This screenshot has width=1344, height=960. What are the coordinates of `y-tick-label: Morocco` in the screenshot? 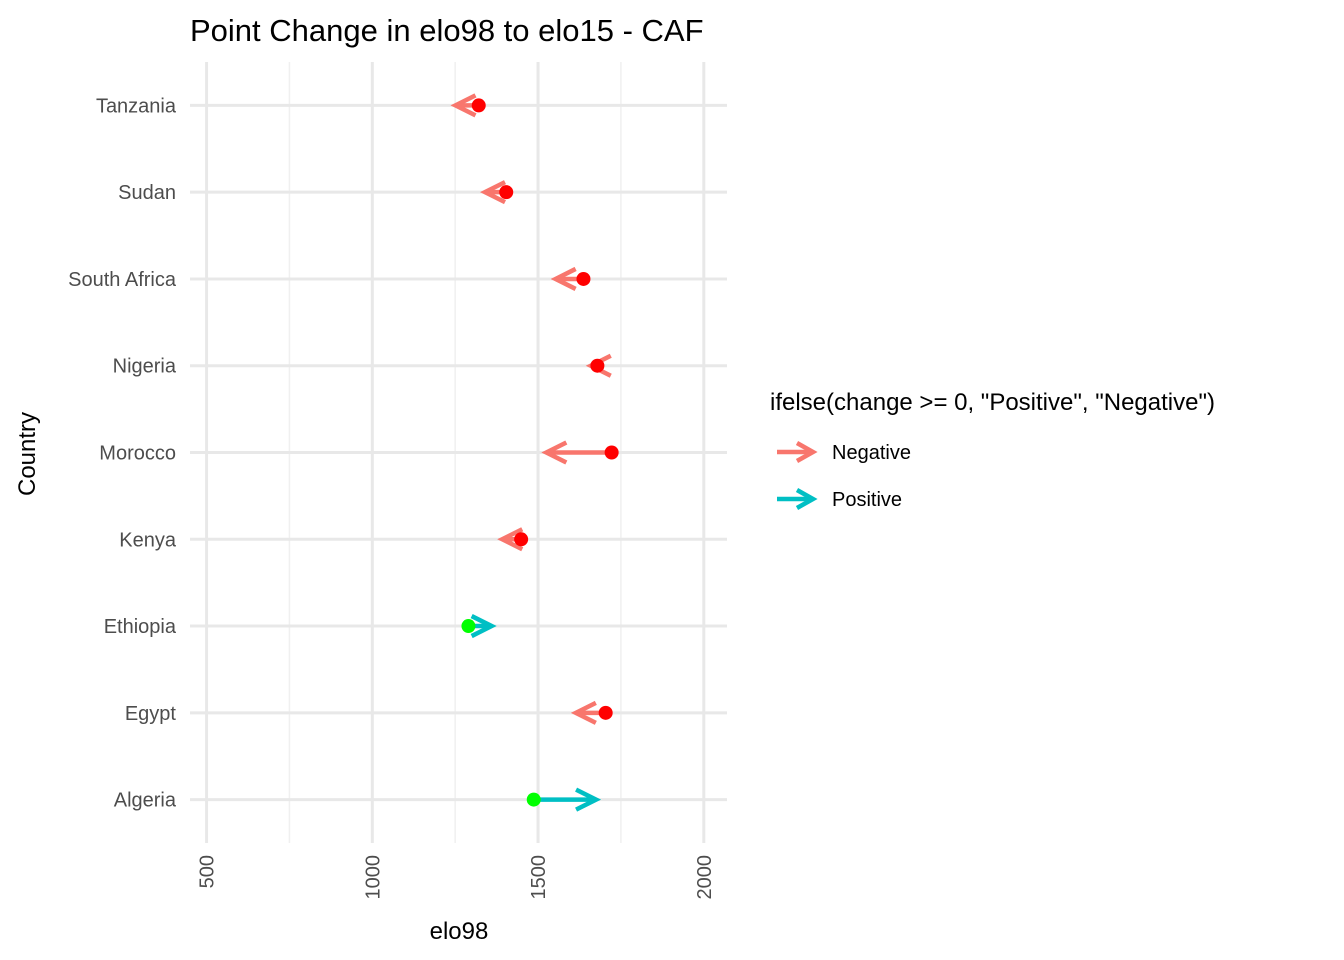 It's located at (137, 454).